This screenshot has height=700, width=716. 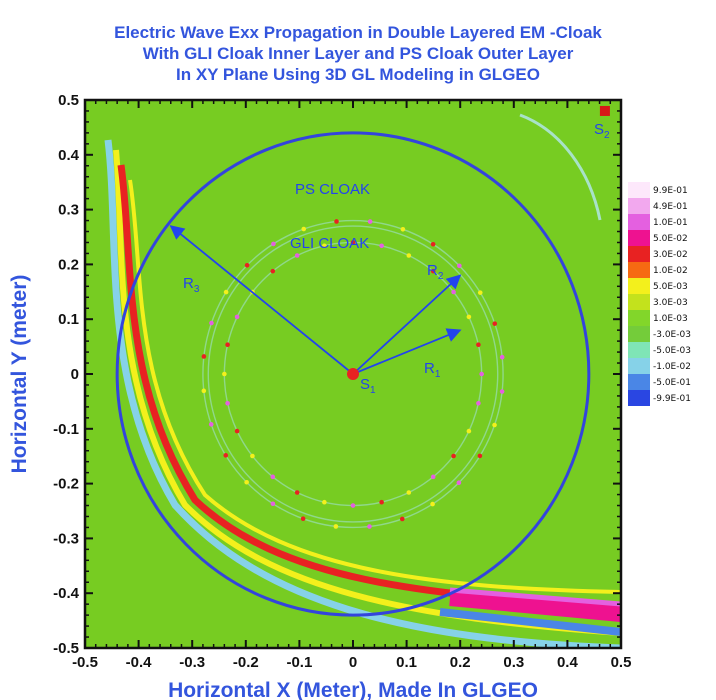 I want to click on x-axis-label: Horizontal X (Meter), Made In GLGEO, so click(x=353, y=689).